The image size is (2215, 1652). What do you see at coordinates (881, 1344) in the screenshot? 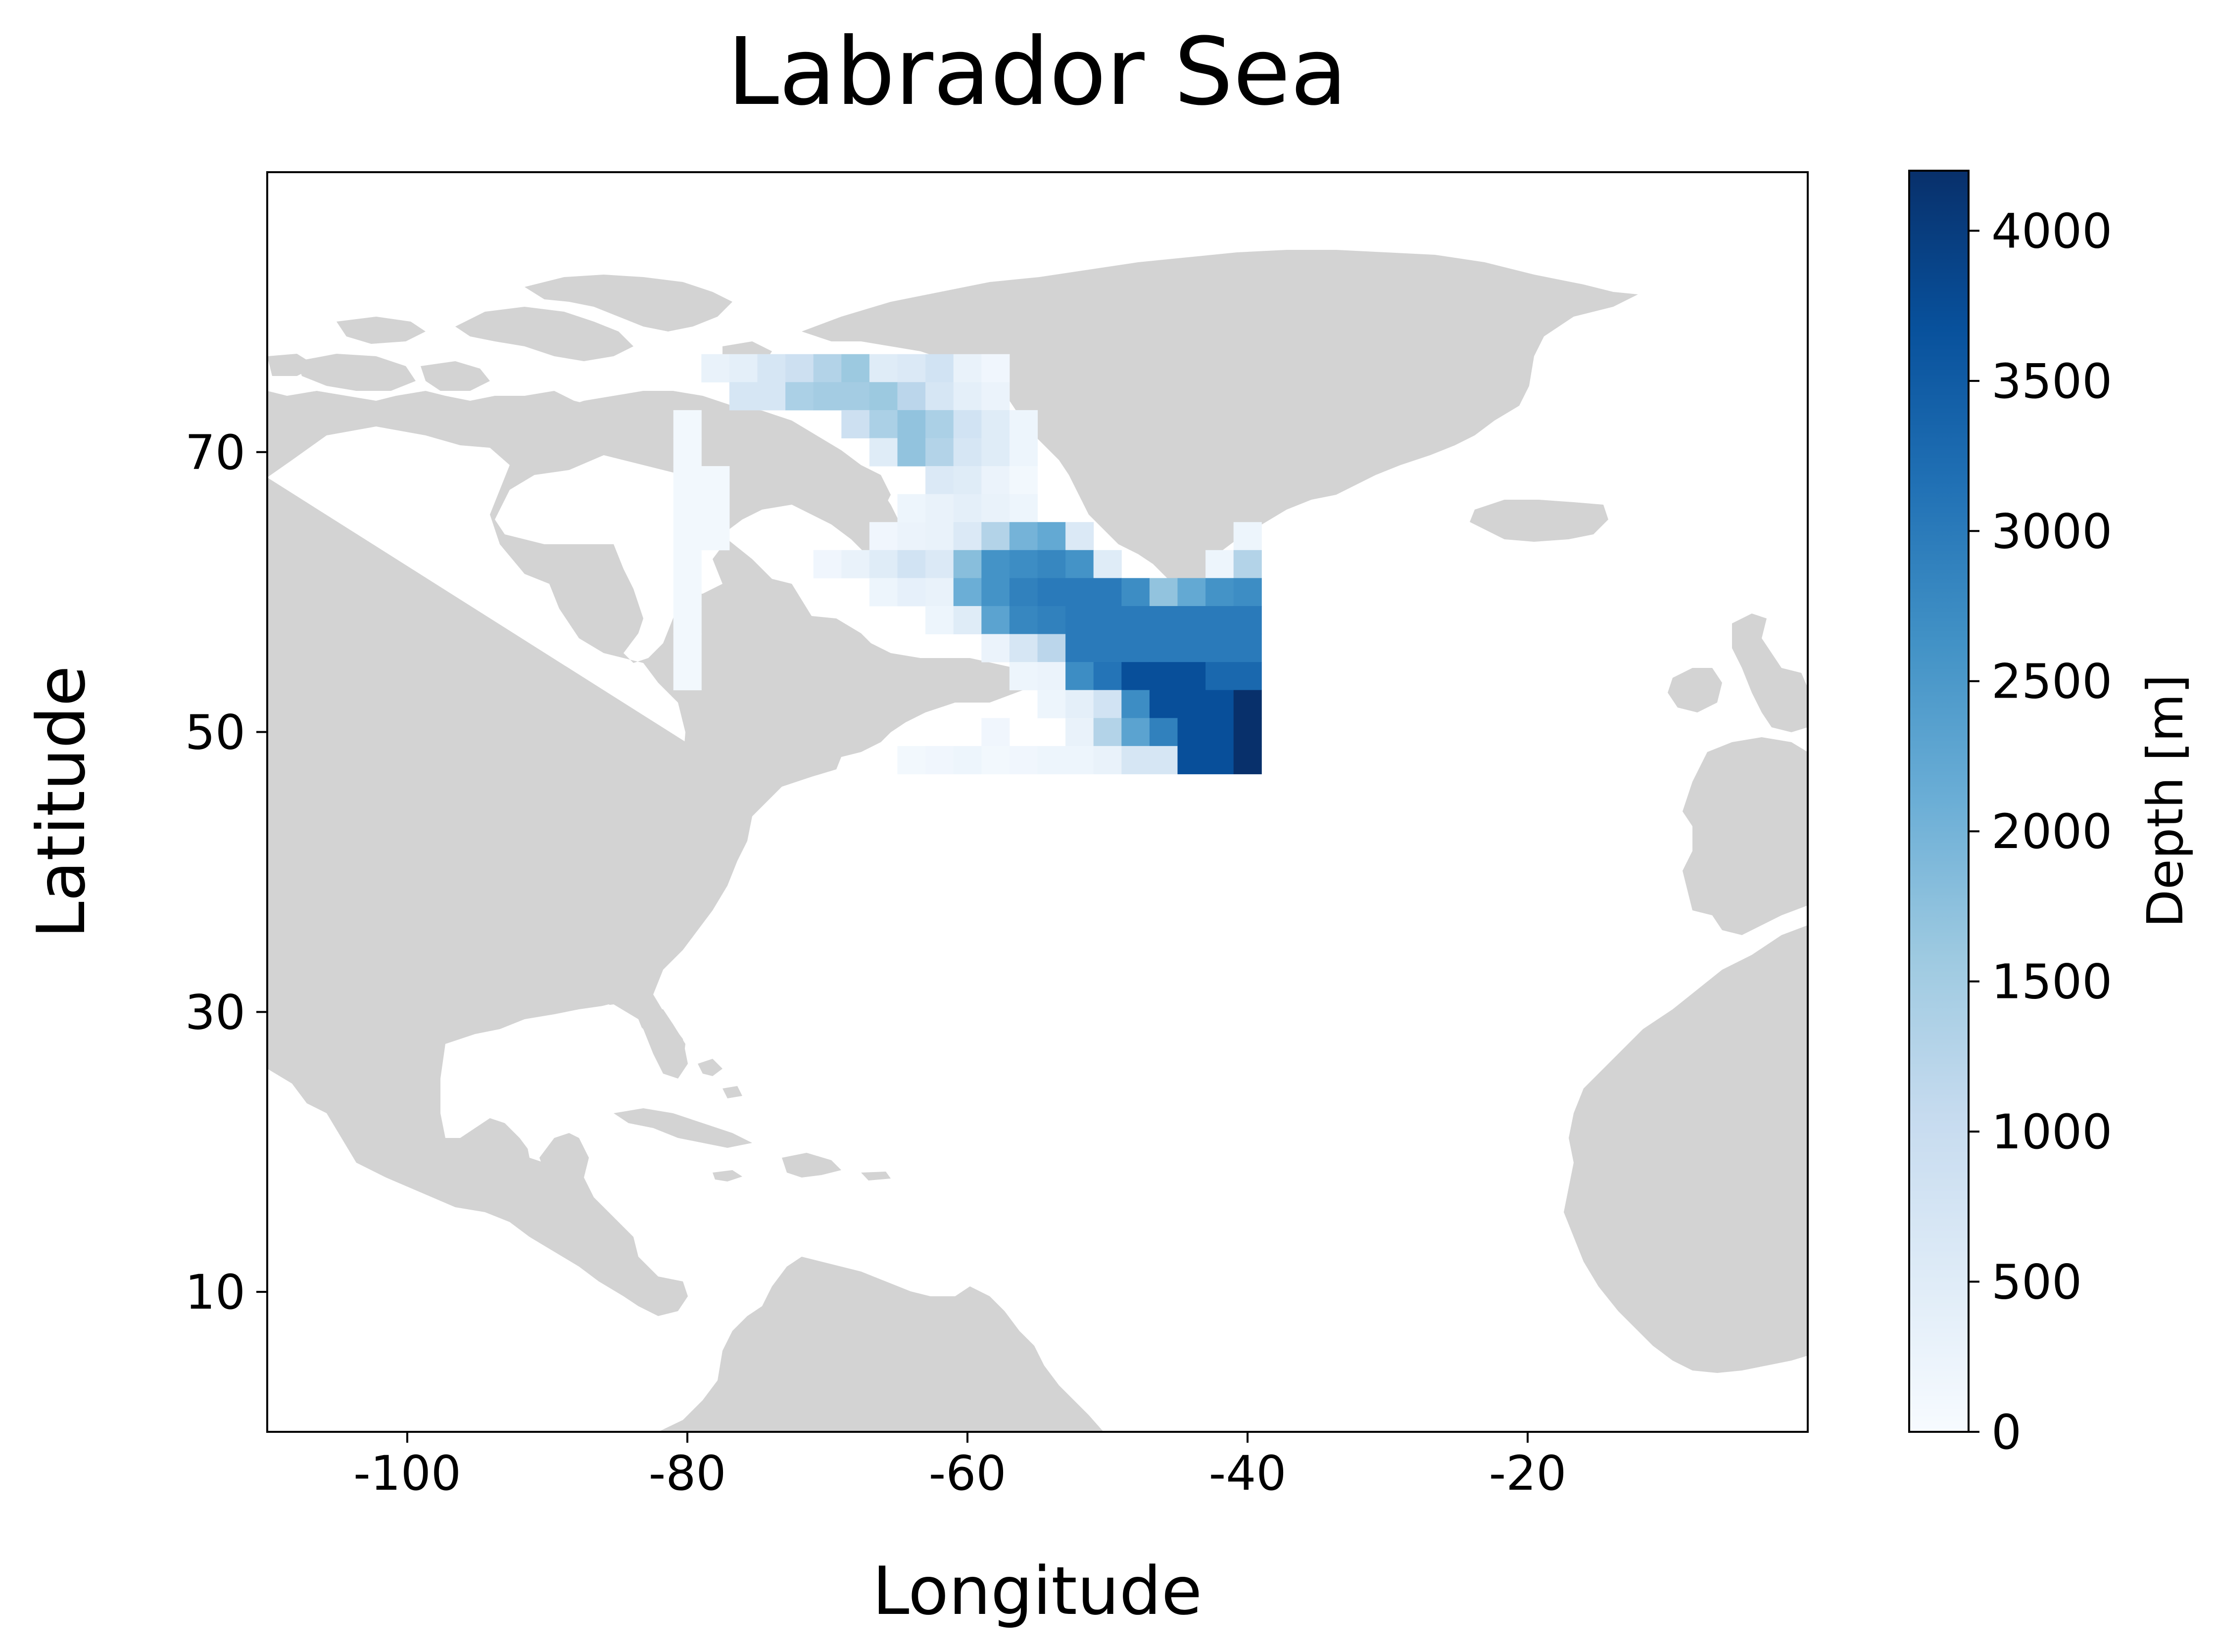
I see `land-south-america` at bounding box center [881, 1344].